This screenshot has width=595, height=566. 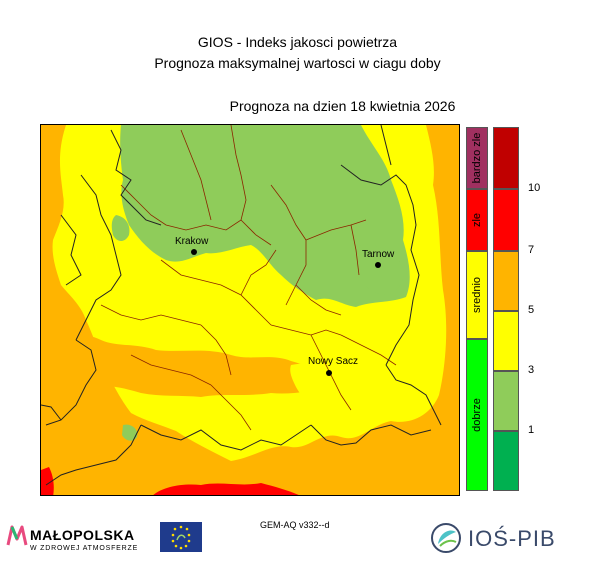 What do you see at coordinates (531, 370) in the screenshot?
I see `legend-tick: 3` at bounding box center [531, 370].